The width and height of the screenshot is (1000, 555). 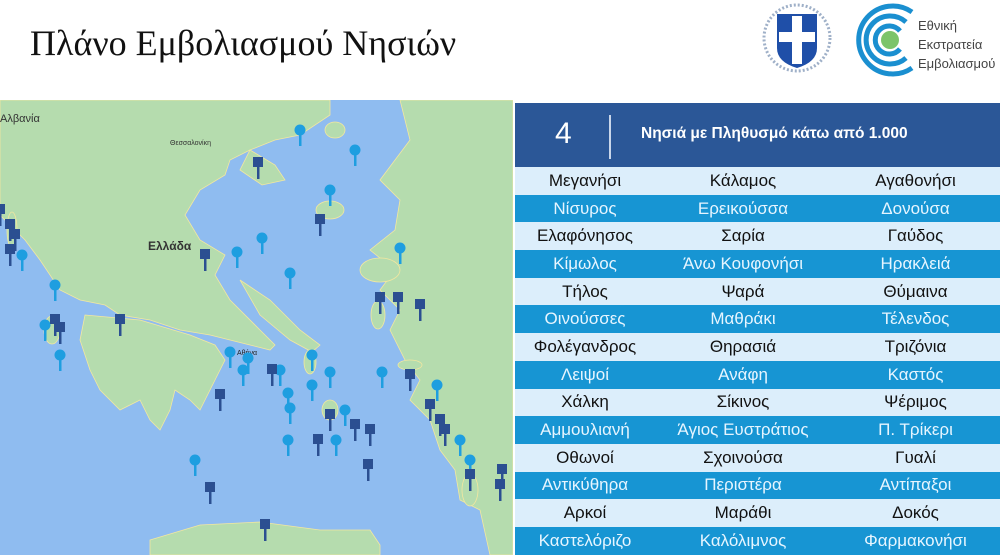 I want to click on table-row: Οθωνοί Σχοινούσα Γυαλί, so click(x=757, y=457).